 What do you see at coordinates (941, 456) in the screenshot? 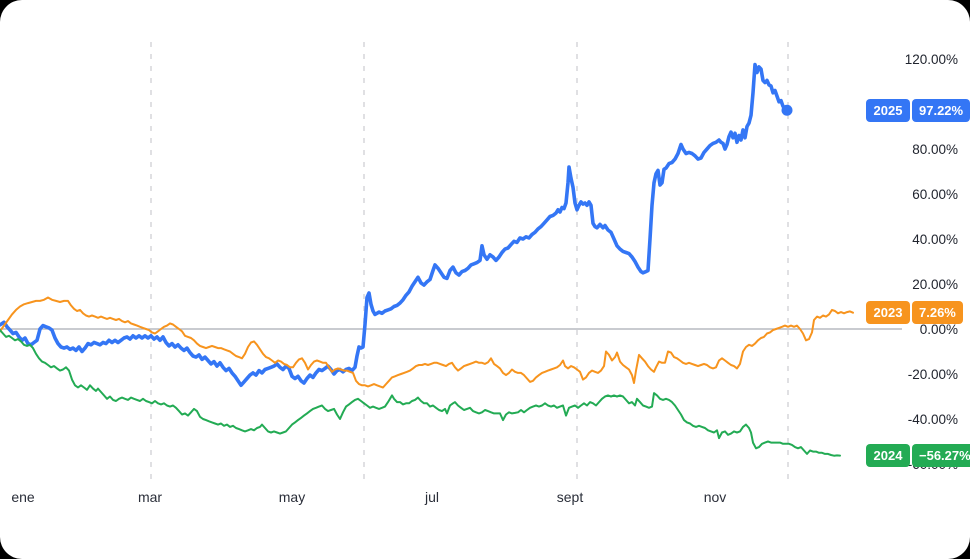
I see `badge-value-label: −56.27%` at bounding box center [941, 456].